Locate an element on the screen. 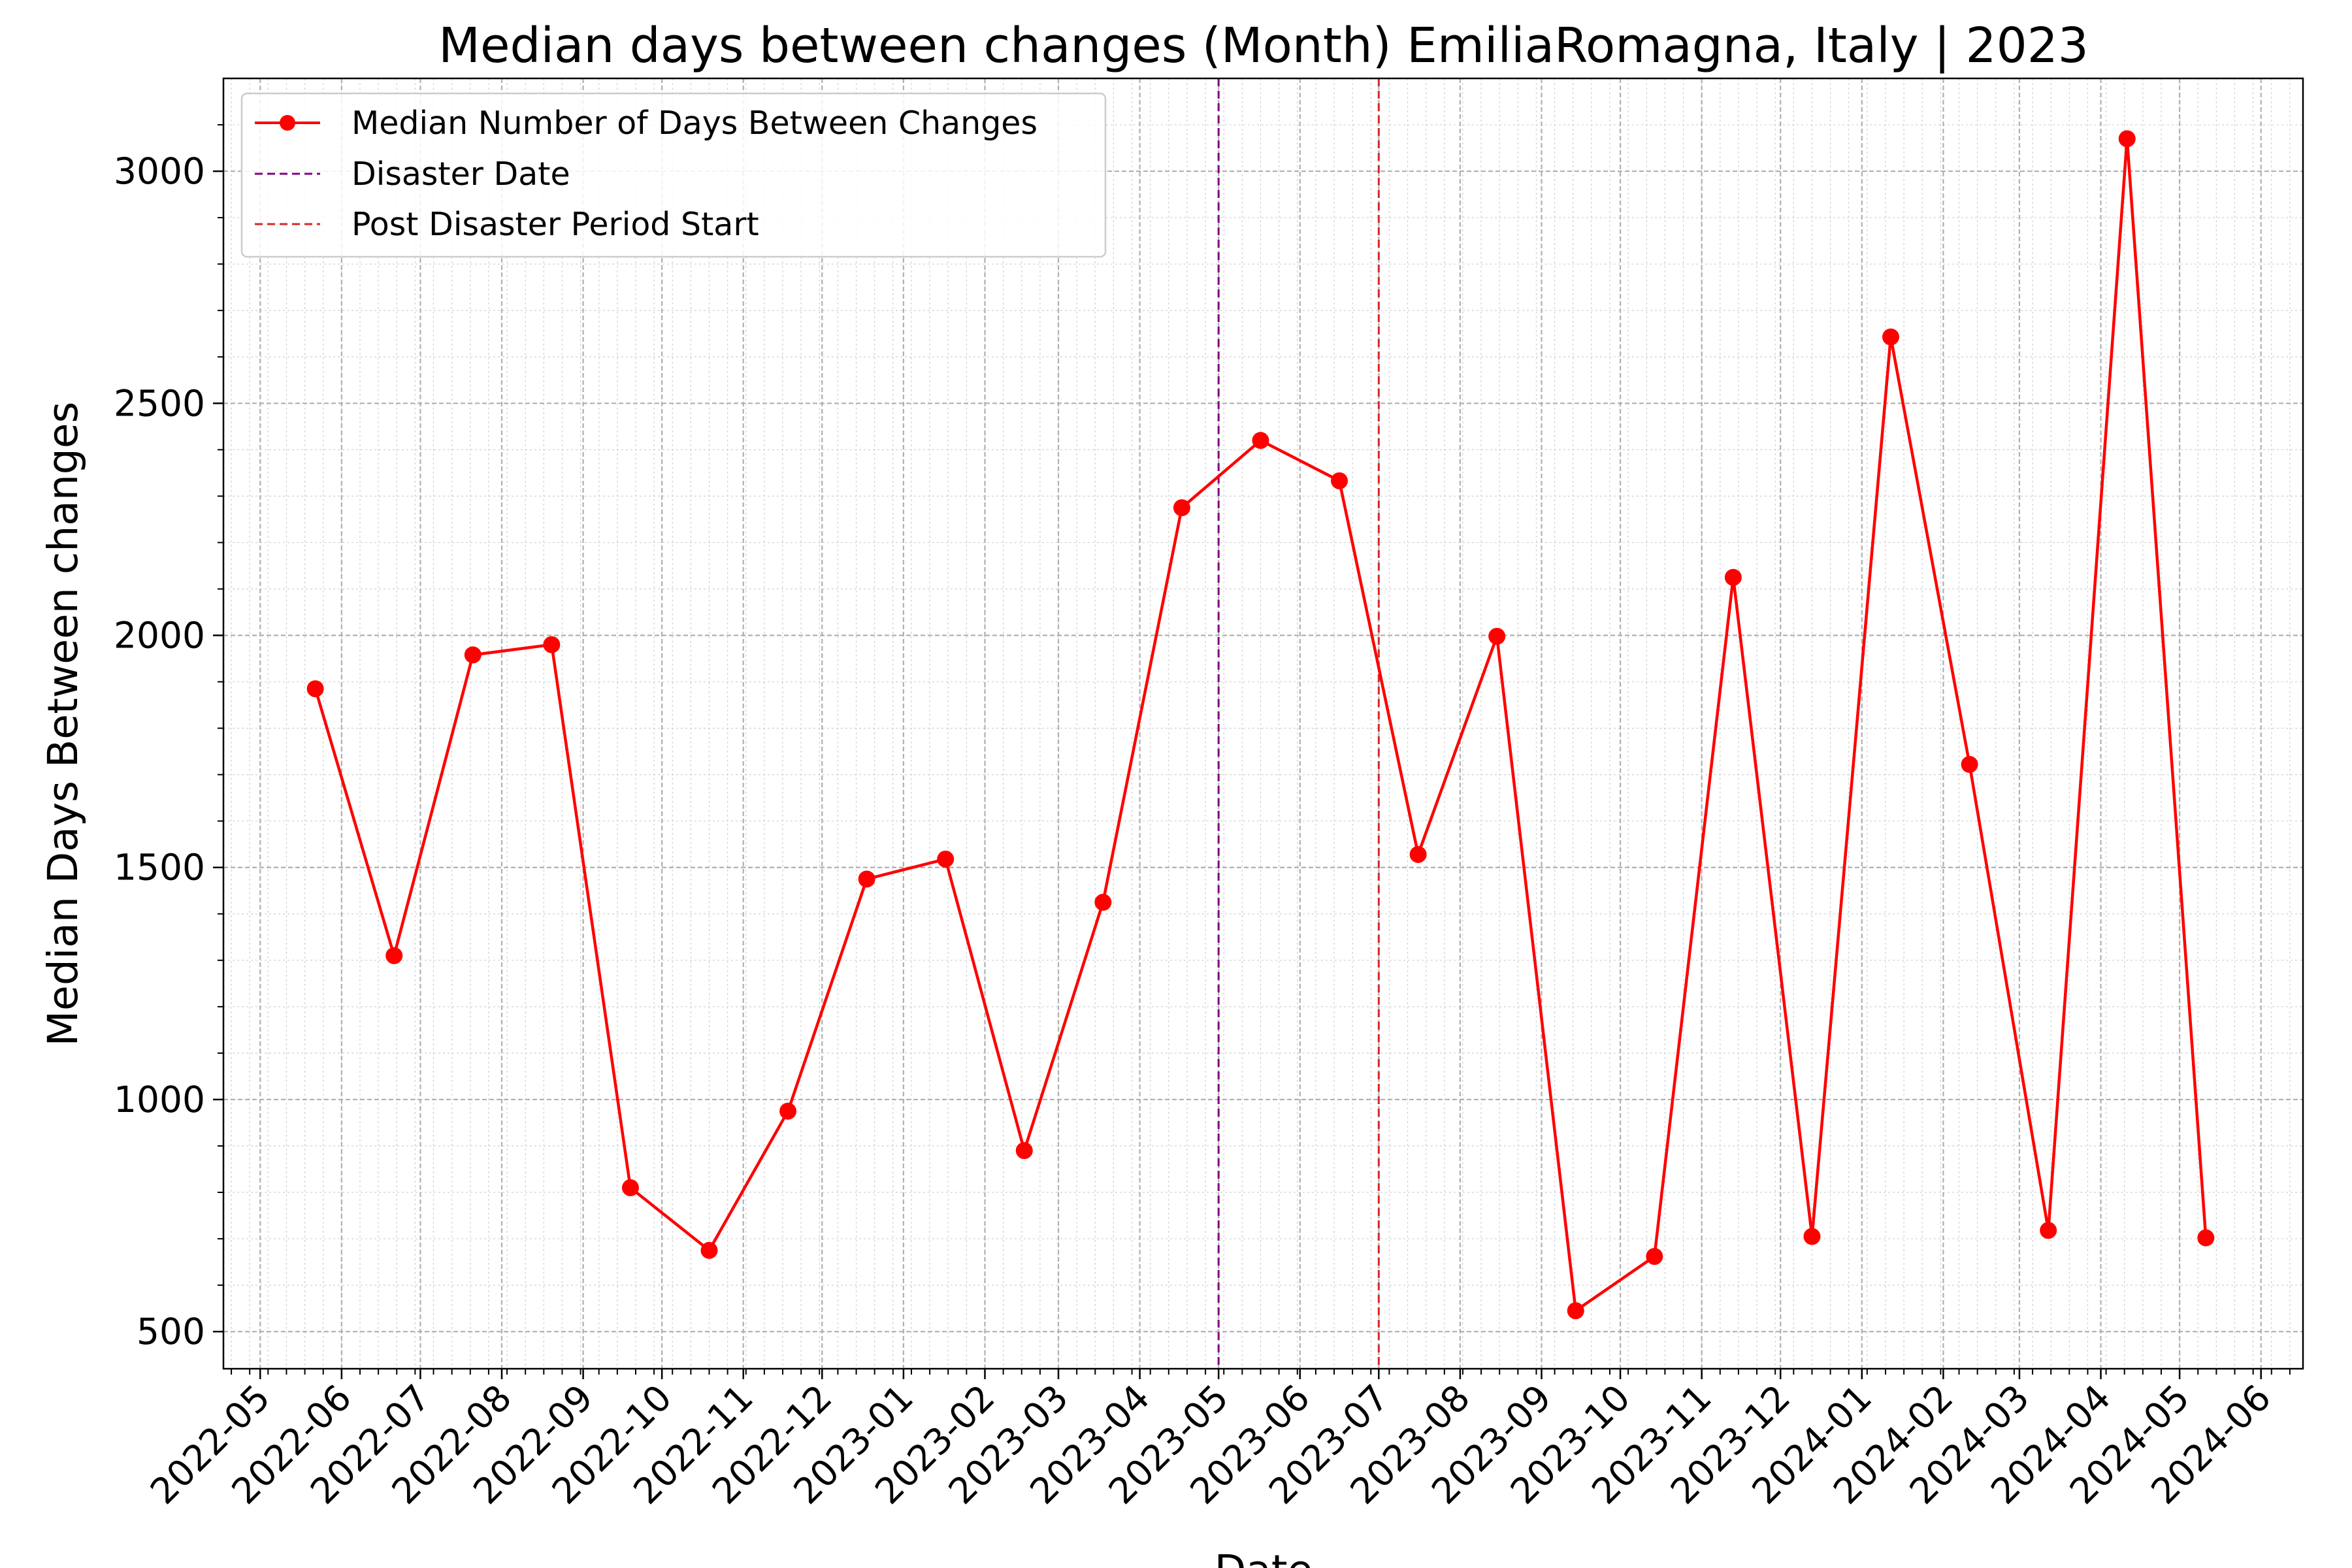 Image resolution: width=2352 pixels, height=1568 pixels. y-axis: 500 1000 1500 2000 2500 3000 is located at coordinates (168, 738).